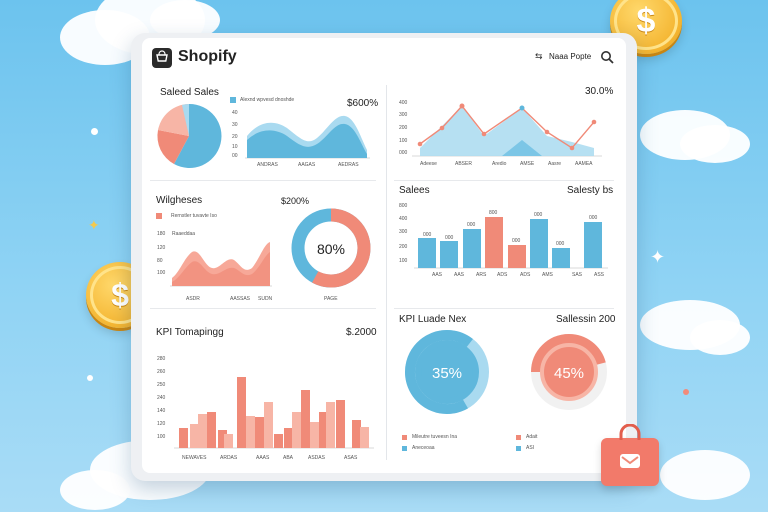 Image resolution: width=768 pixels, height=512 pixels. What do you see at coordinates (229, 458) in the screenshot?
I see `panel5-xlabel: ARDAS` at bounding box center [229, 458].